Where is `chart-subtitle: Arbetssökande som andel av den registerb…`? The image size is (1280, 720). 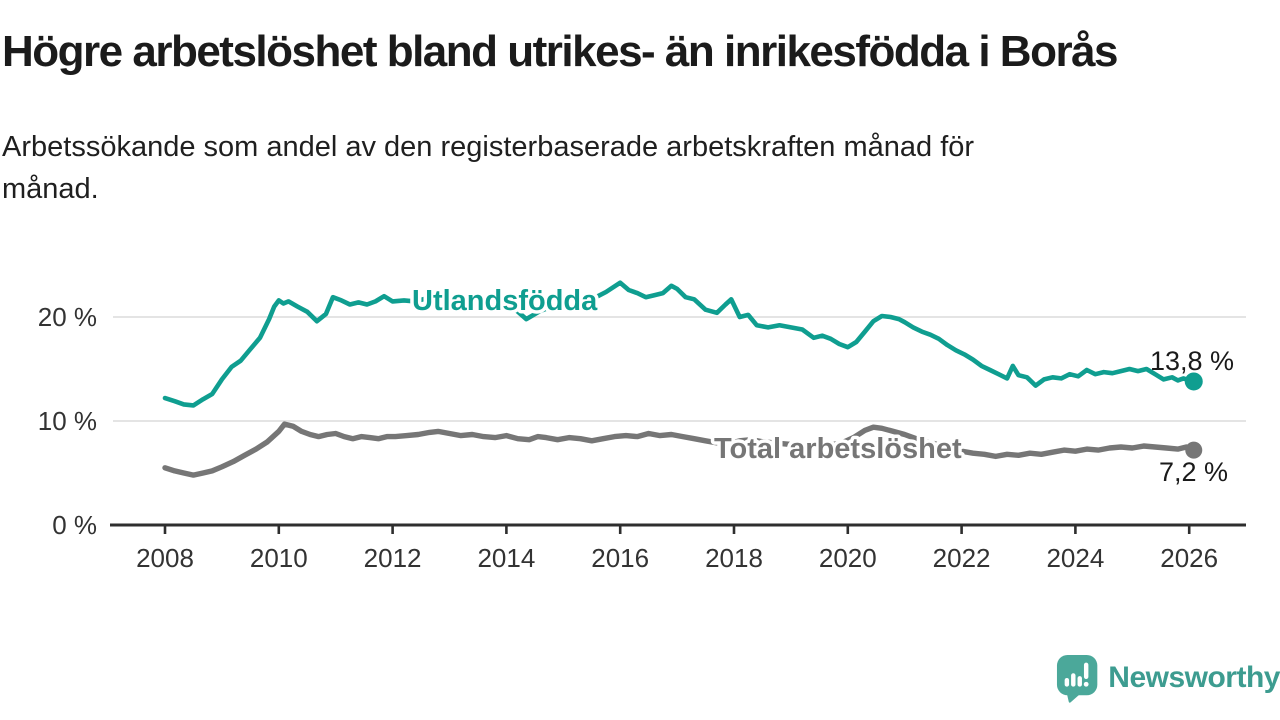 chart-subtitle: Arbetssökande som andel av den registerb… is located at coordinates (602, 168).